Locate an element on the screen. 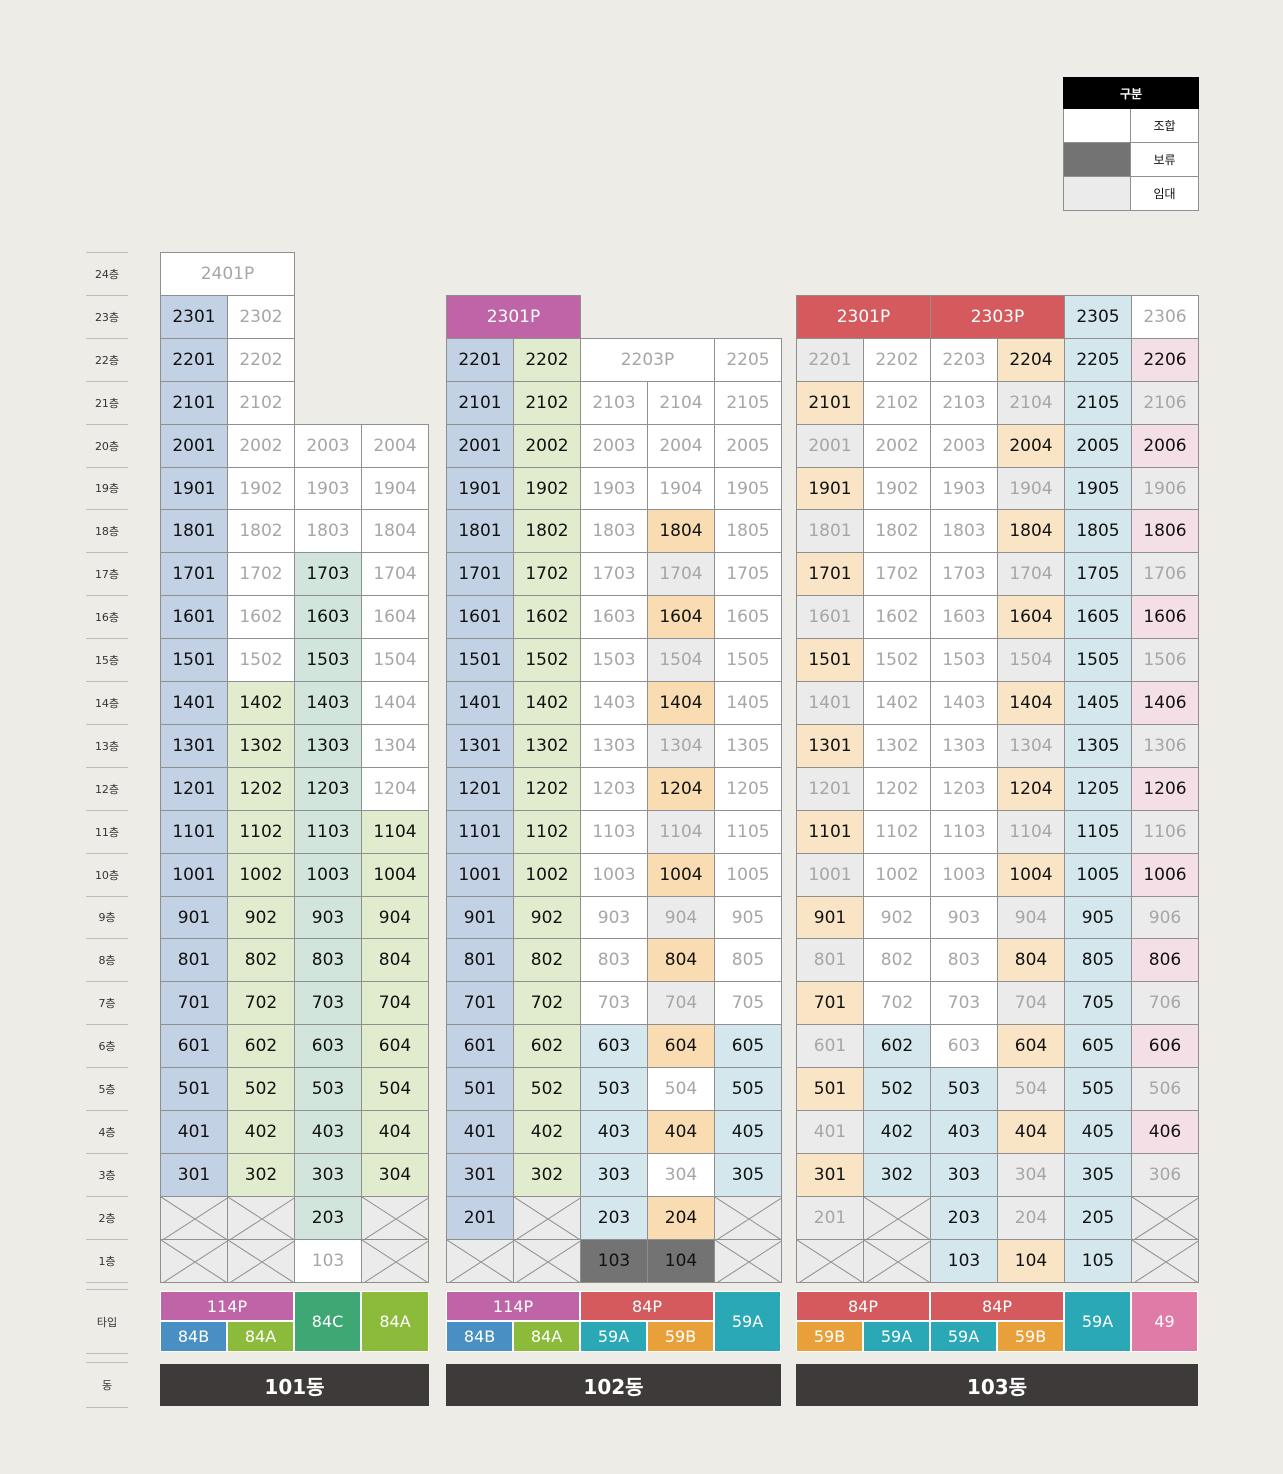  unit-102-505: 505 is located at coordinates (748, 1089).